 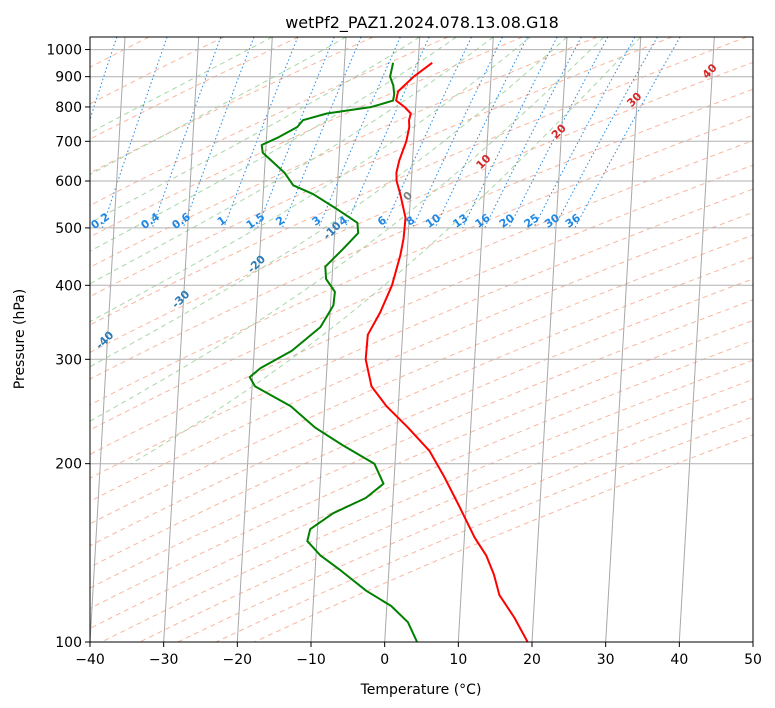 What do you see at coordinates (68, 108) in the screenshot?
I see `y-tick-label: 800` at bounding box center [68, 108].